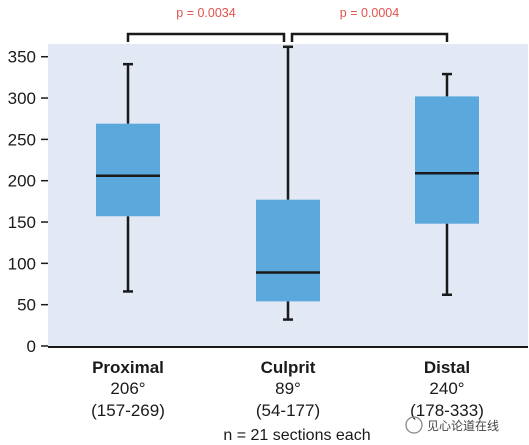  I want to click on box-distal, so click(447, 184).